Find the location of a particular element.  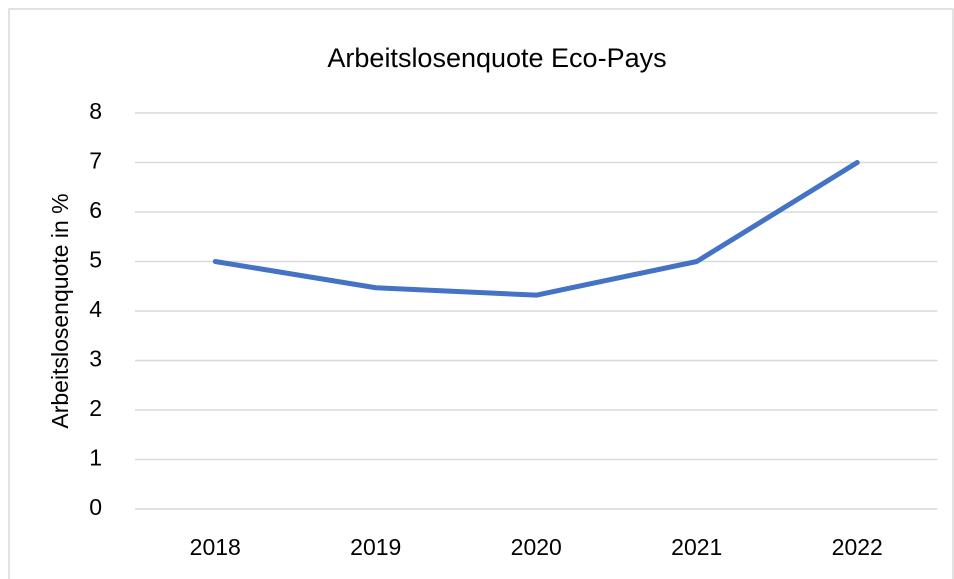

y-tick-label: 5 is located at coordinates (95, 260).